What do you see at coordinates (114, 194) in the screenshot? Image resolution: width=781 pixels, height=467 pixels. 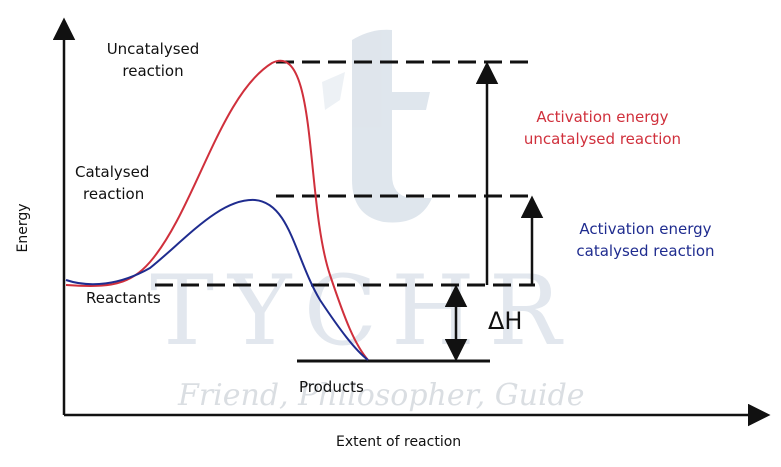 I see `catalysed-label-line2: reaction` at bounding box center [114, 194].